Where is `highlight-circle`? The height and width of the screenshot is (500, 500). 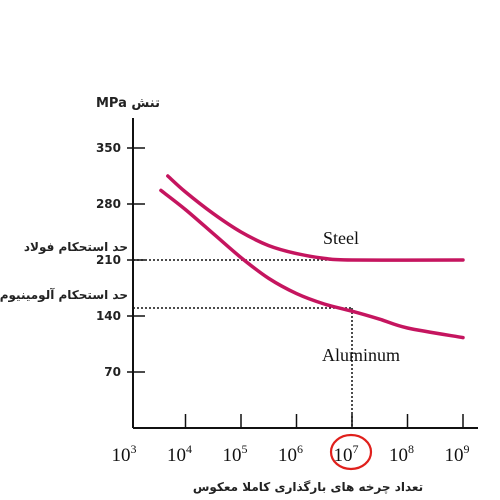
highlight-circle is located at coordinates (351, 452).